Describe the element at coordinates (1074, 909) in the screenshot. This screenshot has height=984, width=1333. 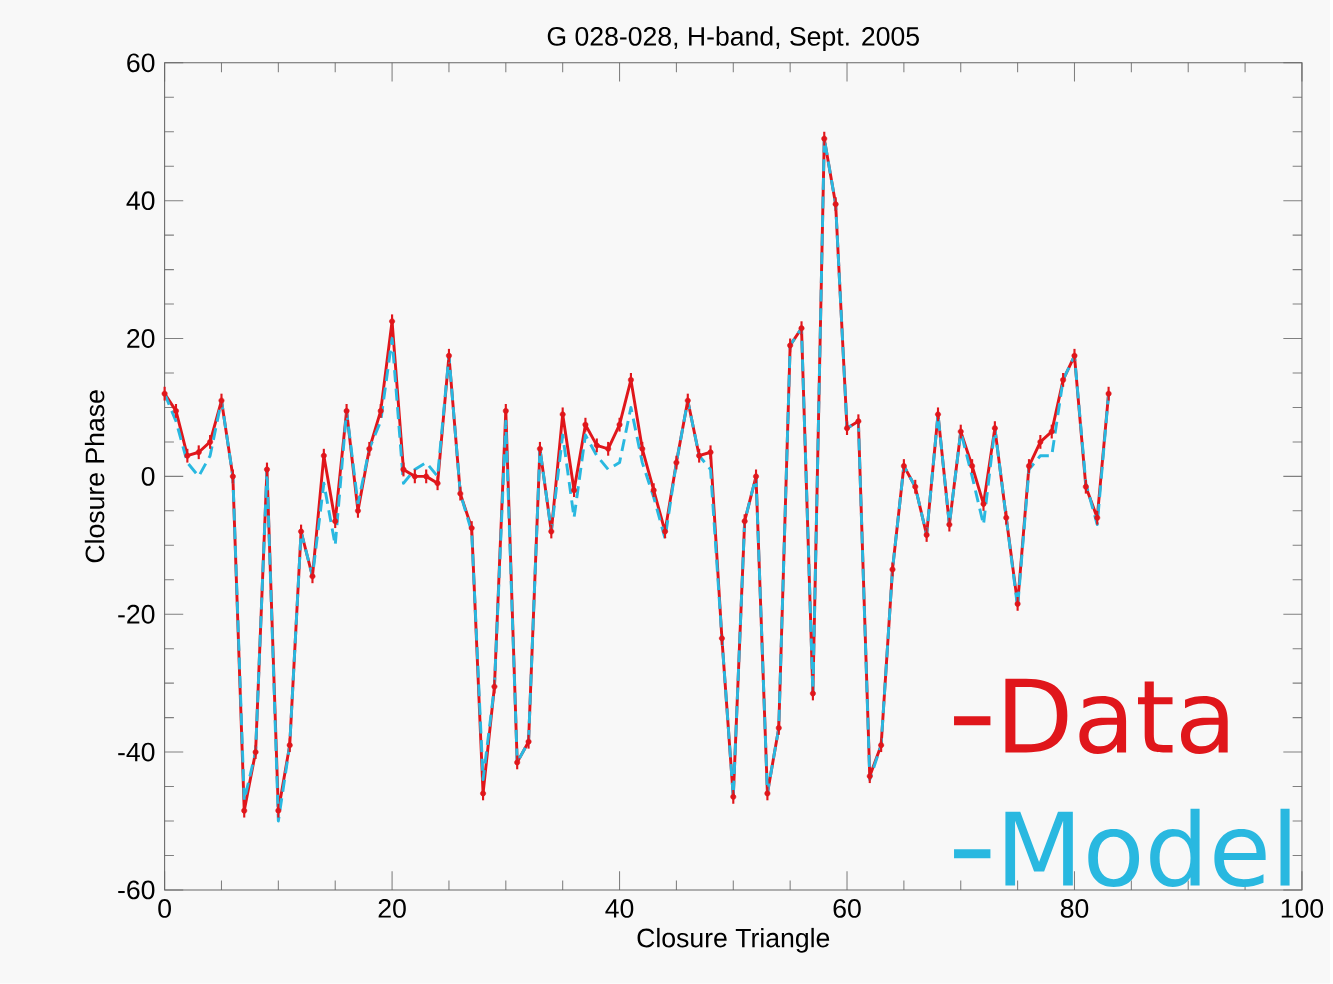
I see `x-tick-label: 80` at that location.